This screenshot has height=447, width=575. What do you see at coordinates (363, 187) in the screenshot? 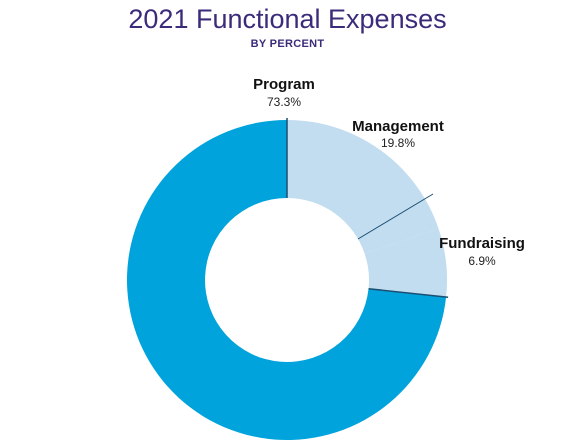
I see `donut-slice-management` at bounding box center [363, 187].